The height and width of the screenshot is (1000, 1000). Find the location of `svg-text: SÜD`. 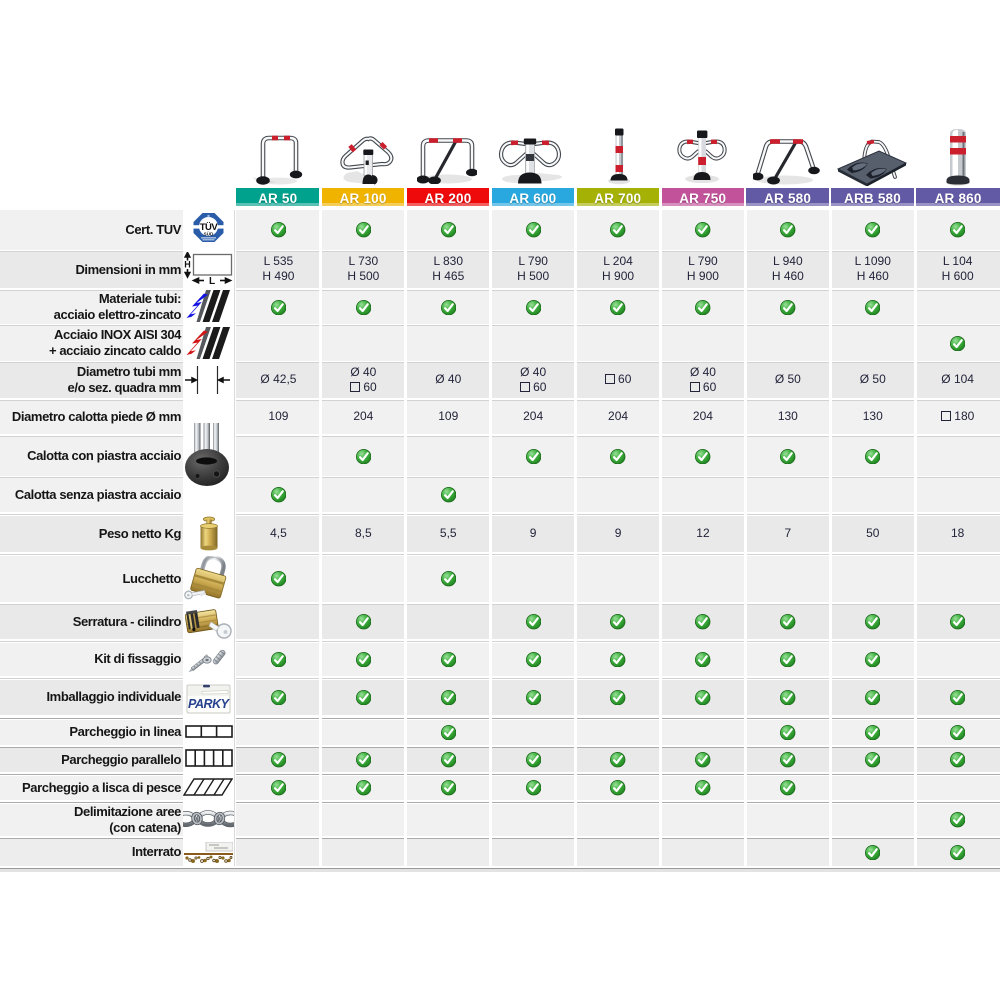

svg-text: SÜD is located at coordinates (209, 233).